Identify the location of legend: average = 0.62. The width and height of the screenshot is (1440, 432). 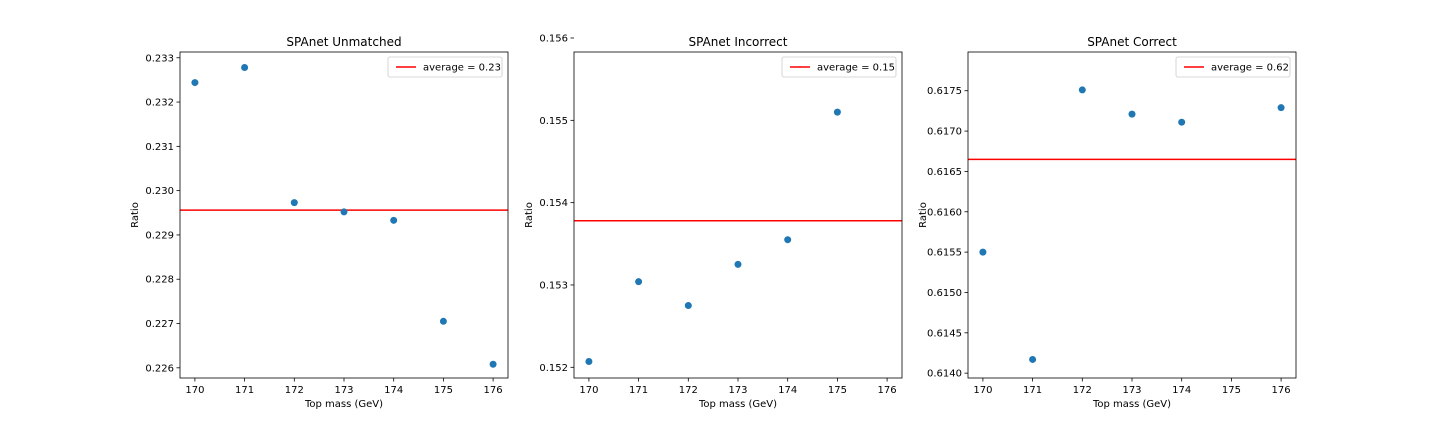
(1233, 67).